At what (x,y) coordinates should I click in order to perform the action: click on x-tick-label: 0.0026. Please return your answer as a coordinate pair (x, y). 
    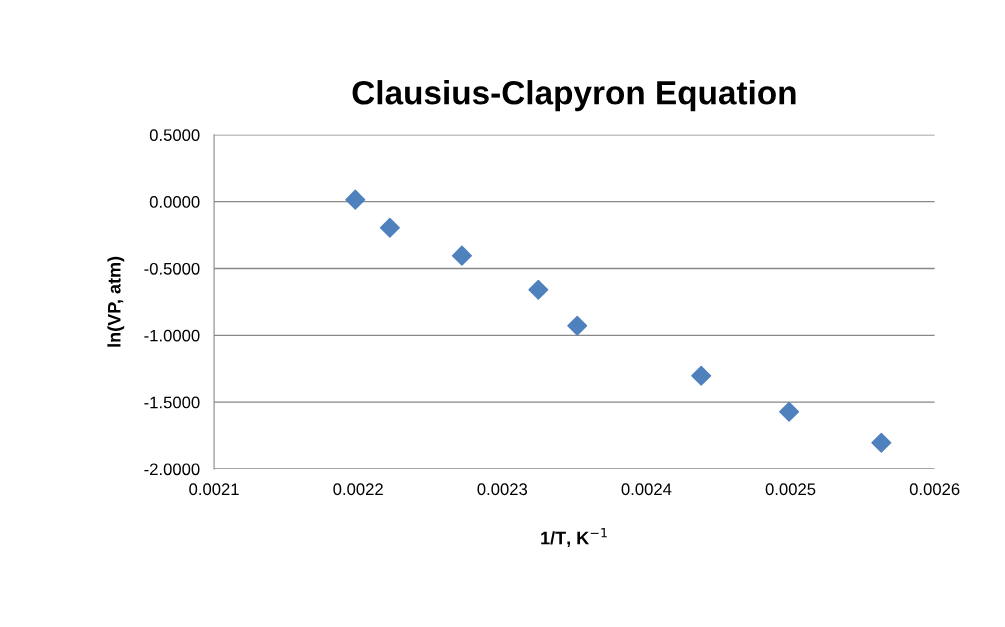
    Looking at the image, I should click on (934, 489).